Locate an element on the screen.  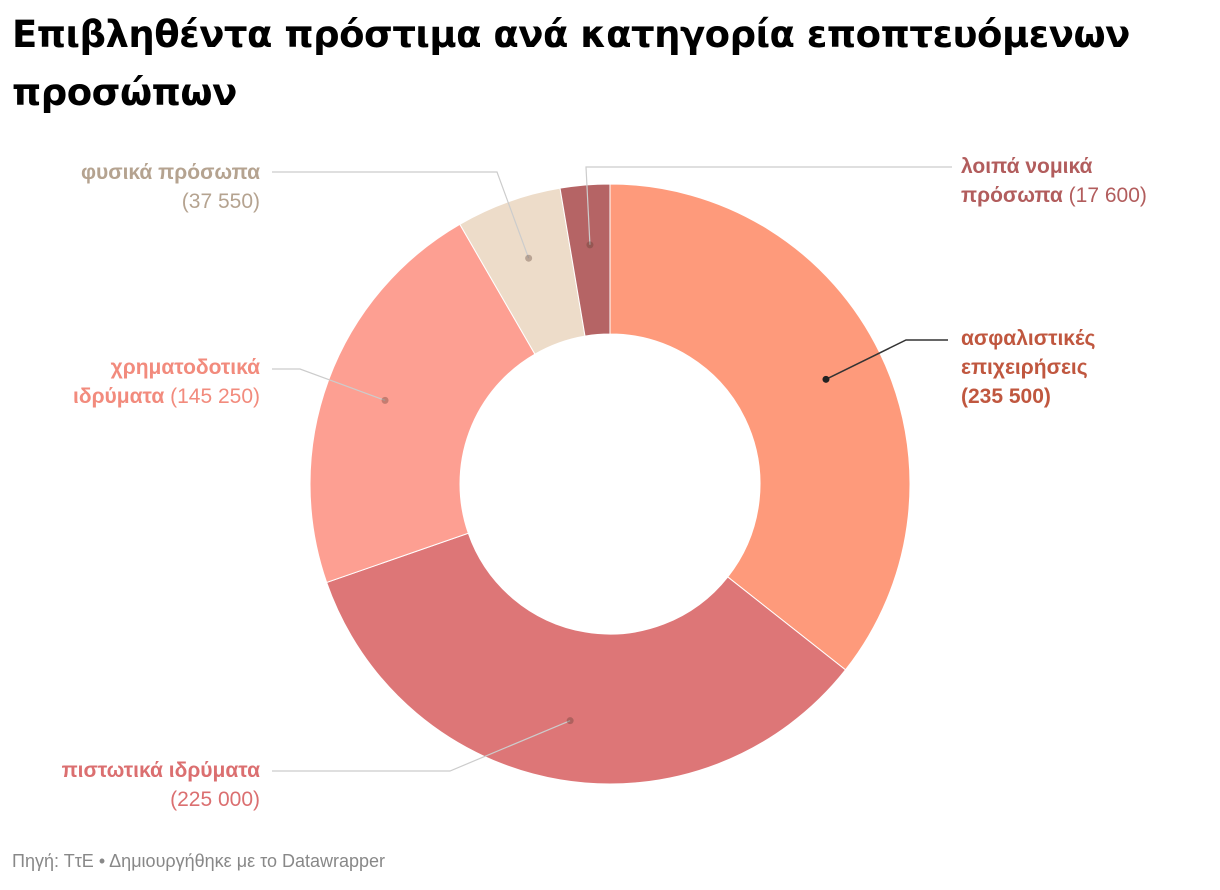
label-name-pistotika-0: πιστωτικά ιδρύματα is located at coordinates (160, 770).